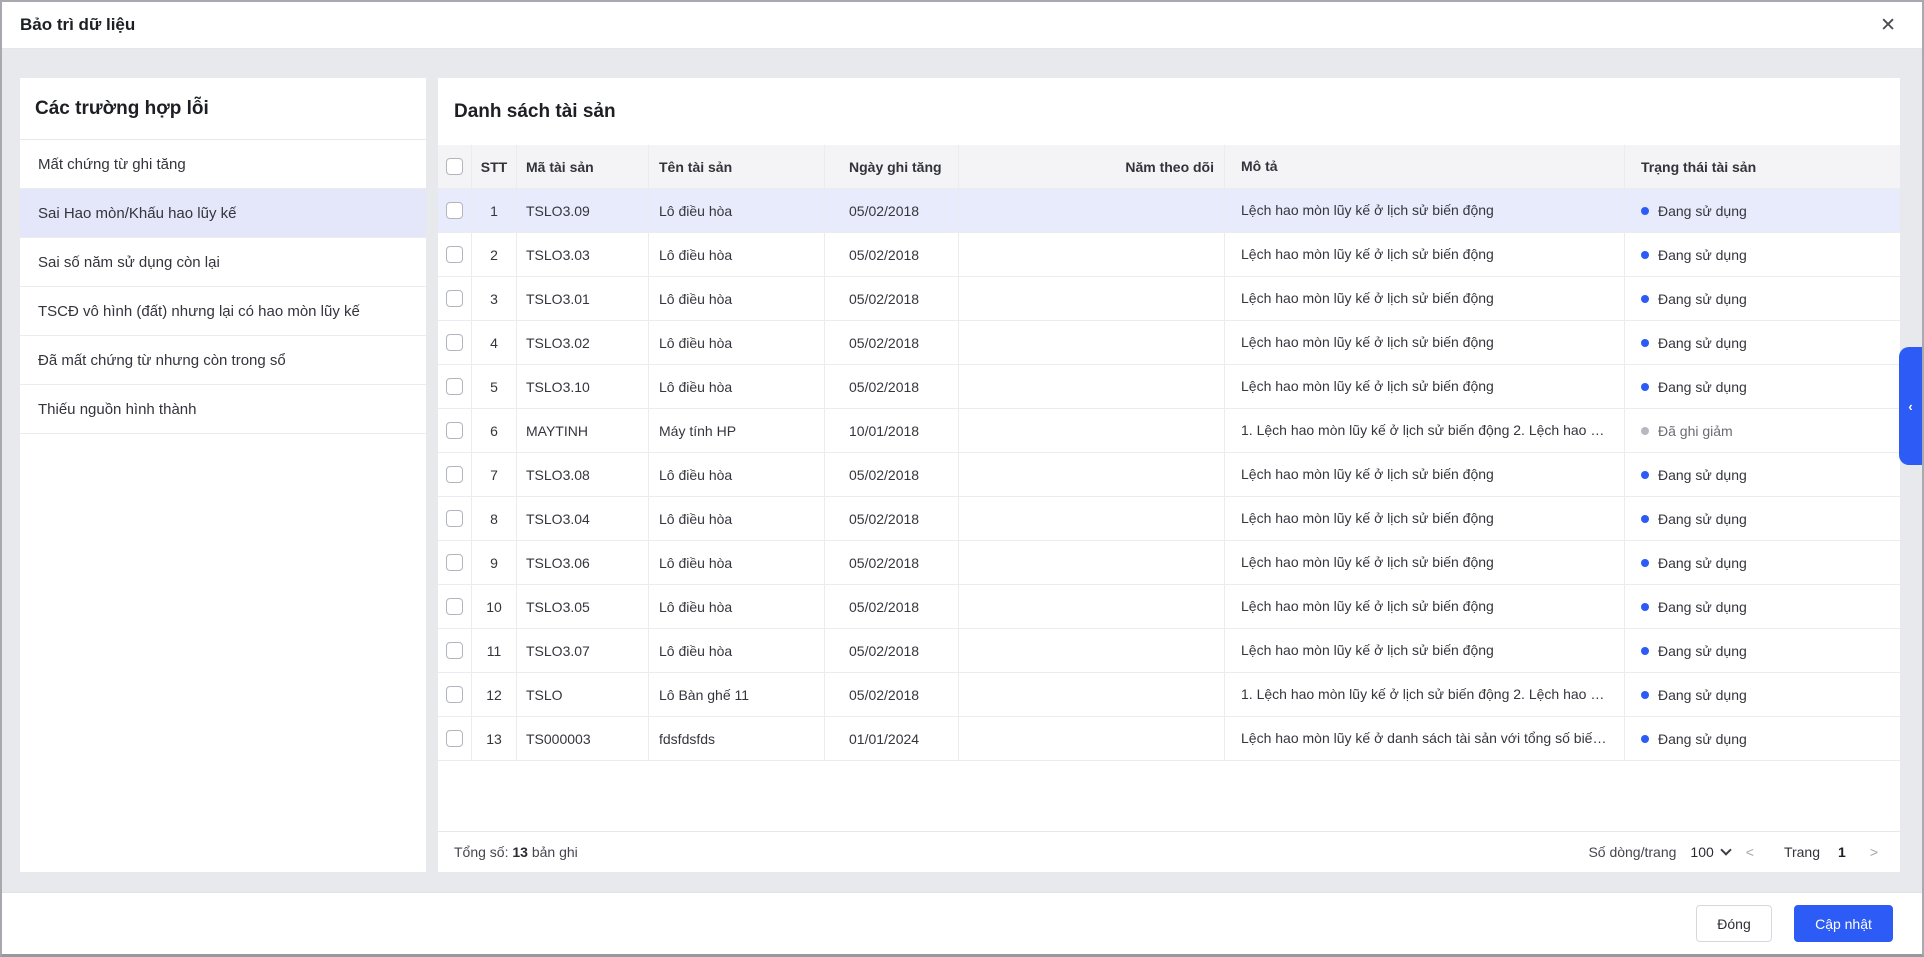 This screenshot has height=957, width=1924. I want to click on cell-stt: 2, so click(494, 255).